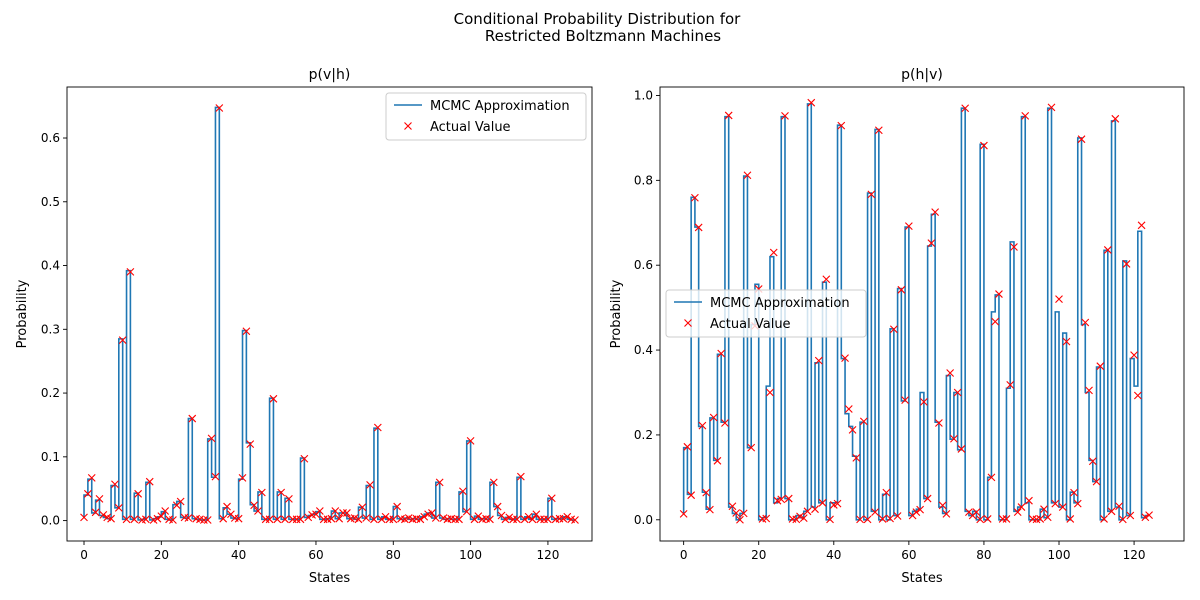  What do you see at coordinates (598, 19) in the screenshot?
I see `suptitle-line-1: Conditional Probability Distribution for` at bounding box center [598, 19].